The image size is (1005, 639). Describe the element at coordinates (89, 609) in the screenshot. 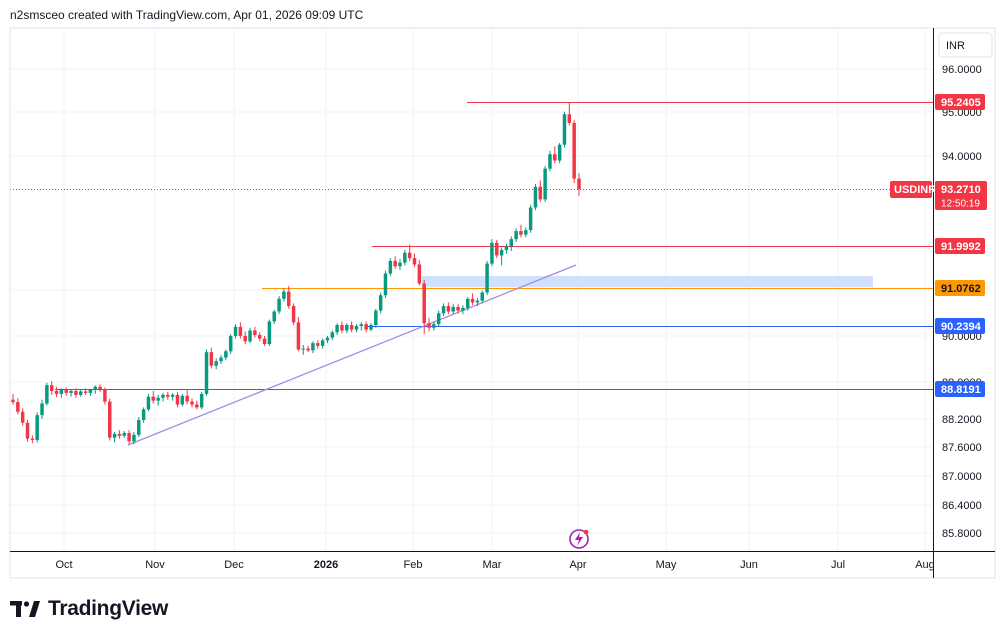

I see `tradingview-logo: TradingView` at that location.